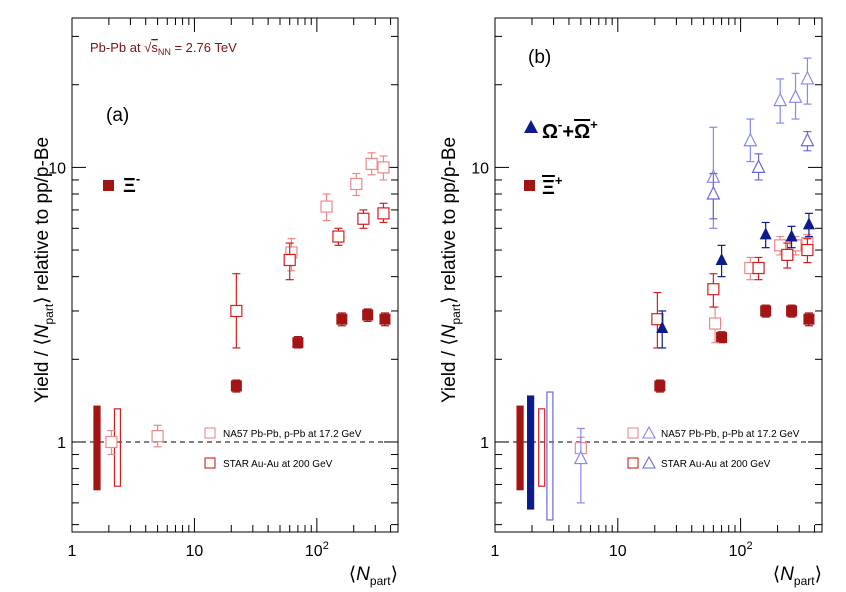 The image size is (846, 592). Describe the element at coordinates (797, 576) in the screenshot. I see `x-axis-title-b: ⟨Npart⟩` at that location.